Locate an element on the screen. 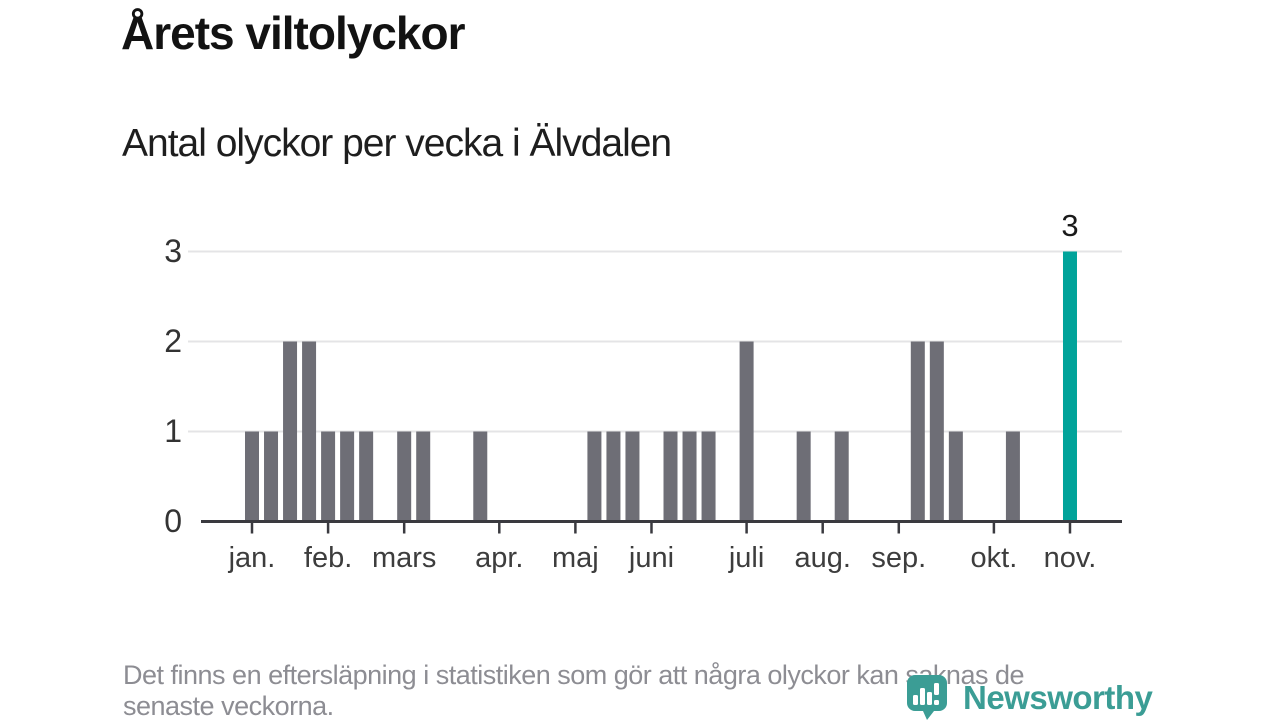  x-label-maj: maj is located at coordinates (575, 558).